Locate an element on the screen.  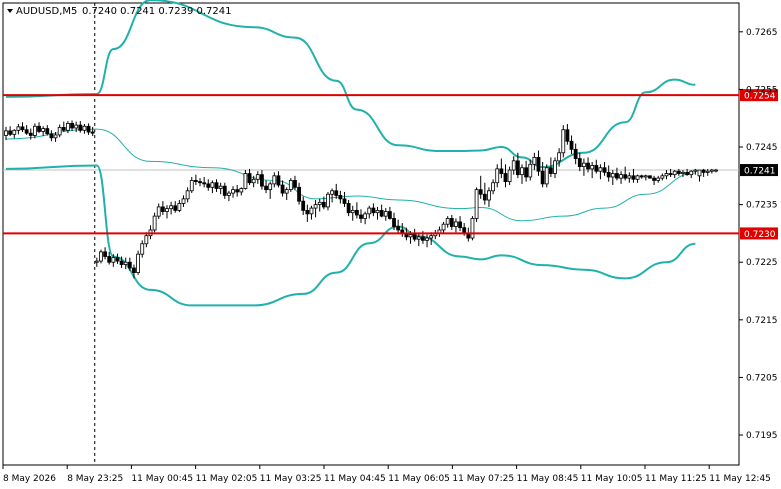
current-price-label-bg is located at coordinates (759, 170).